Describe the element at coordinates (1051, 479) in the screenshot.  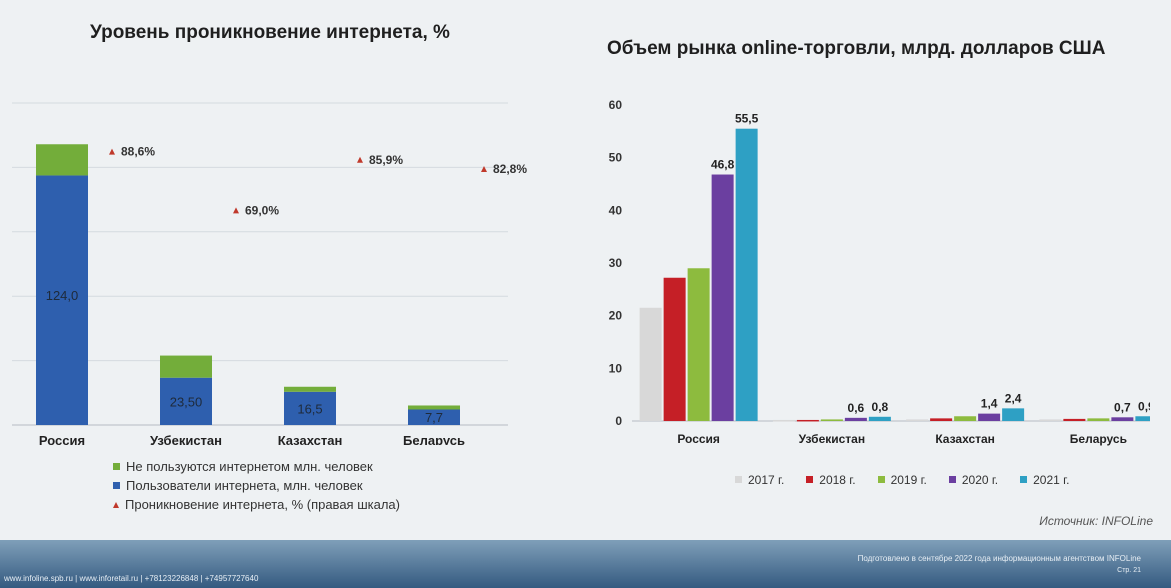
I see `legend-label: 2021 г.` at that location.